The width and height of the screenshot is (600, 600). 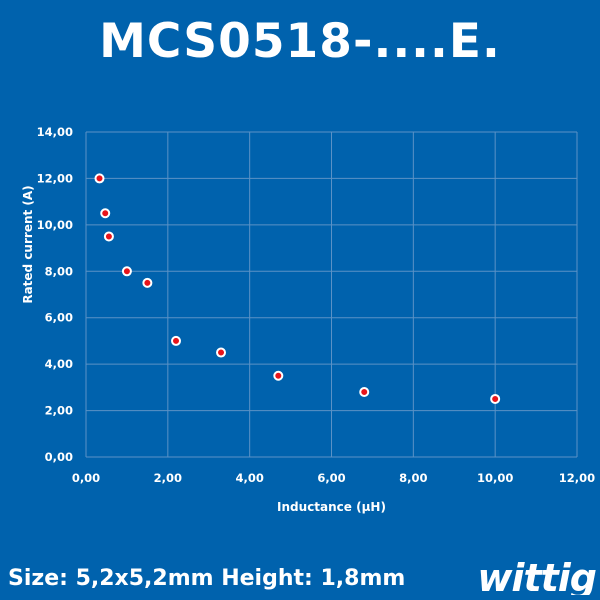 What do you see at coordinates (55, 178) in the screenshot?
I see `y-tick-label: 12,00` at bounding box center [55, 178].